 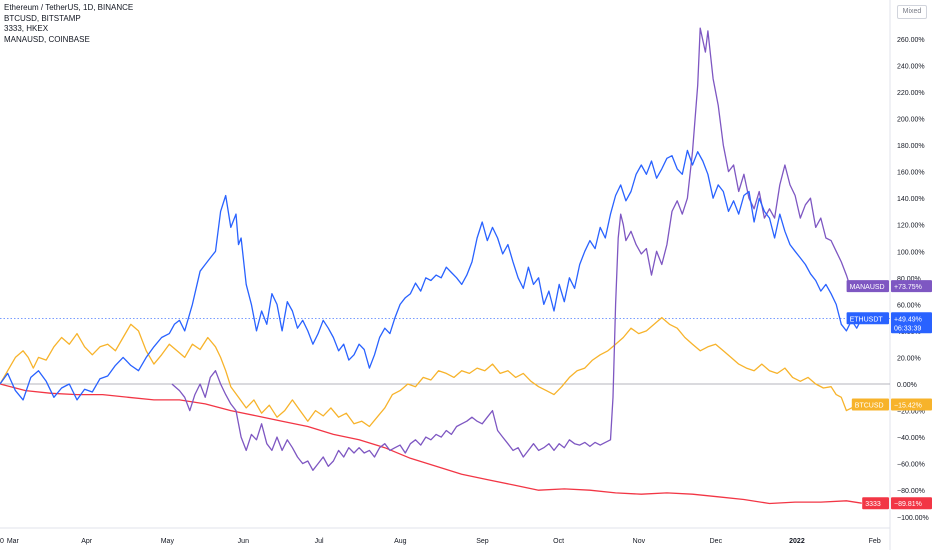 I want to click on y-tick-label: 260.00%, so click(x=911, y=40).